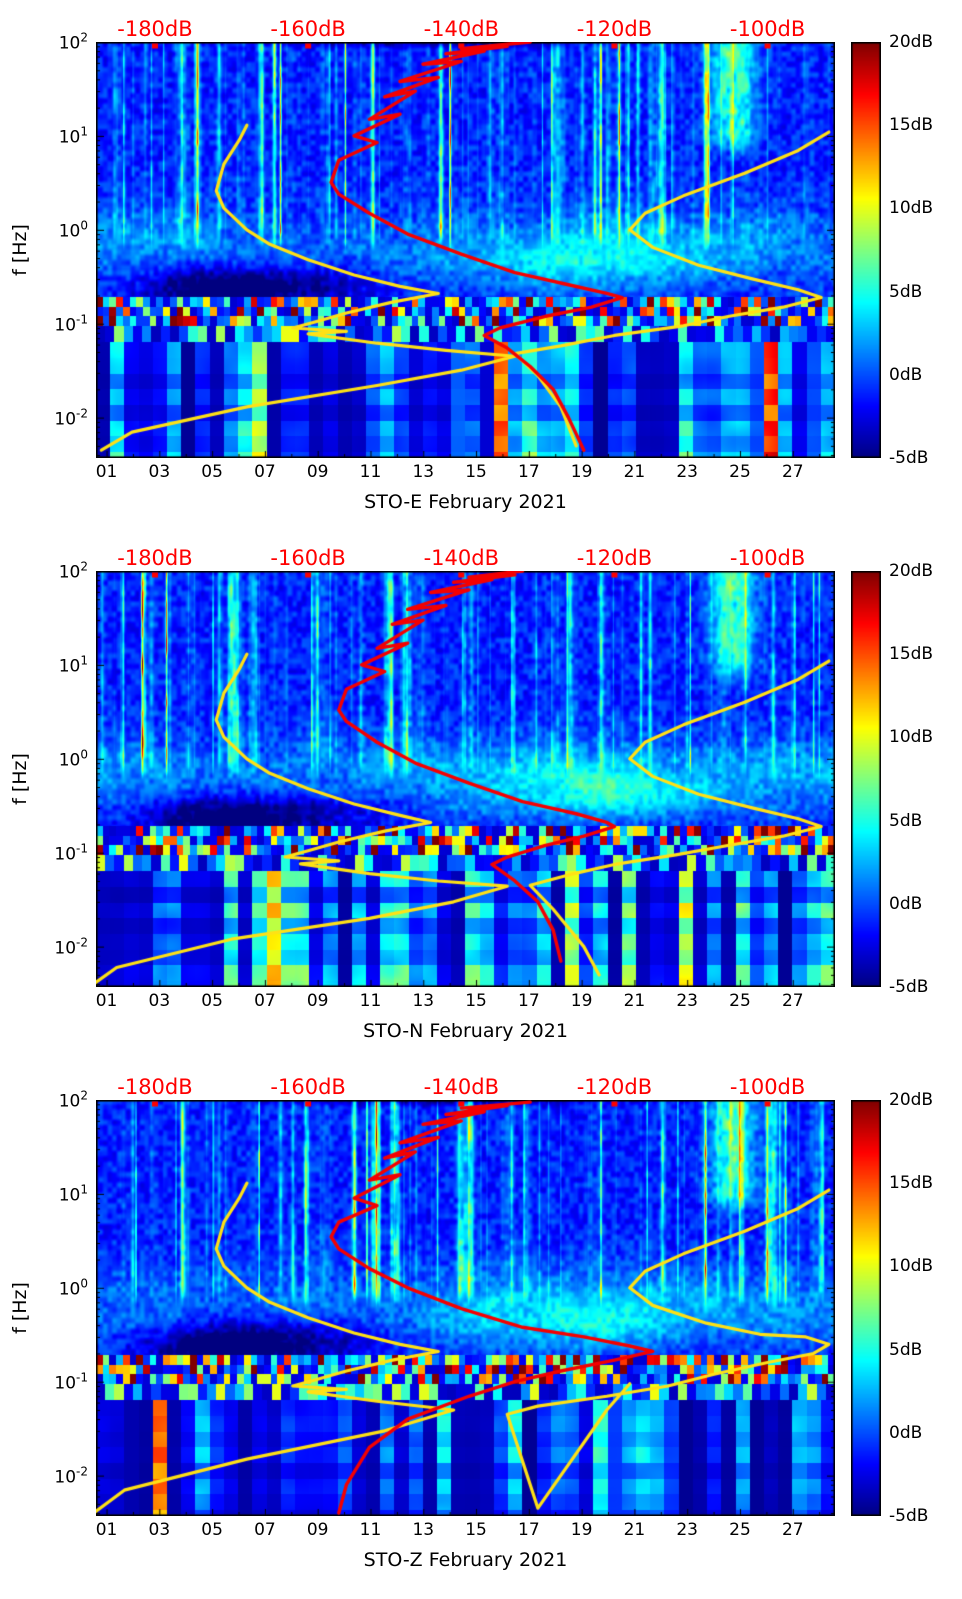  I want to click on panel-title-n: STO-N February 2021, so click(465, 1031).